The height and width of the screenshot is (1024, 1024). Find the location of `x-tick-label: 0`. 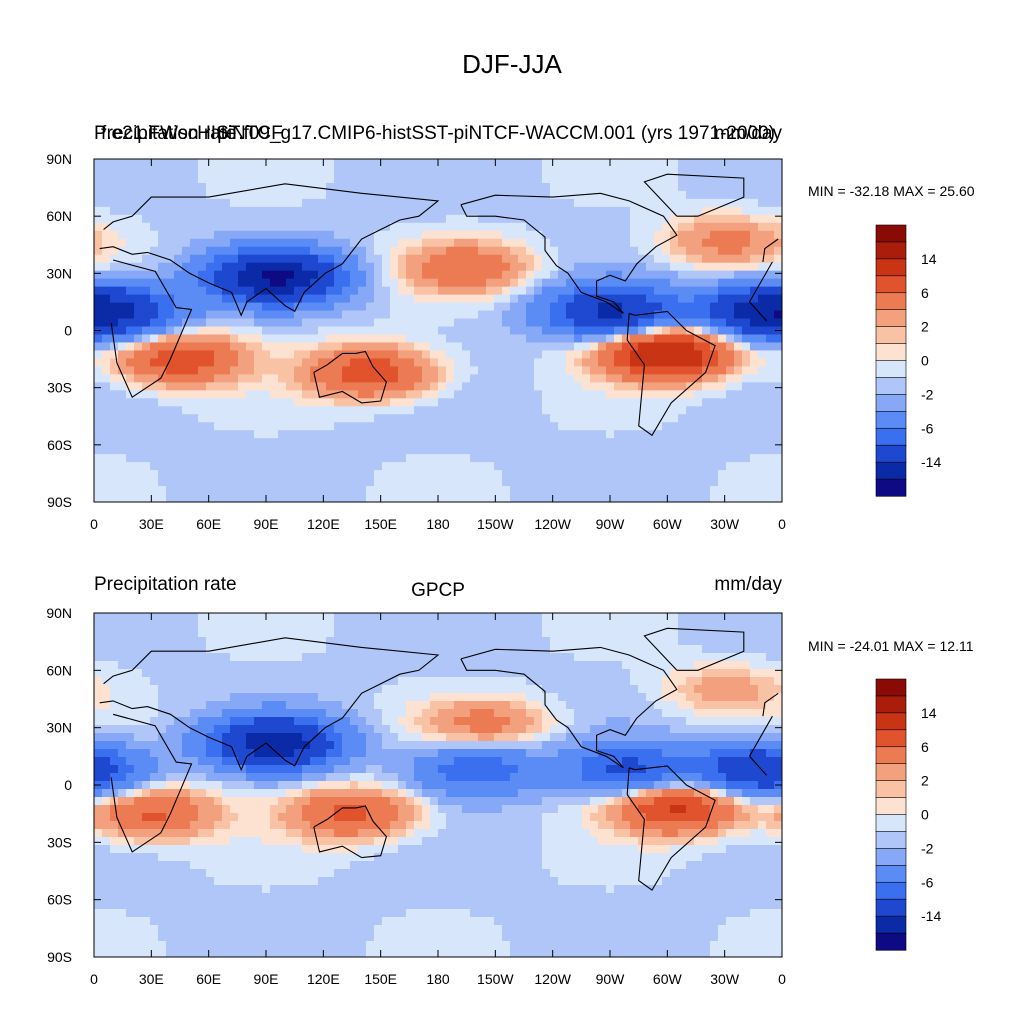

x-tick-label: 0 is located at coordinates (94, 524).